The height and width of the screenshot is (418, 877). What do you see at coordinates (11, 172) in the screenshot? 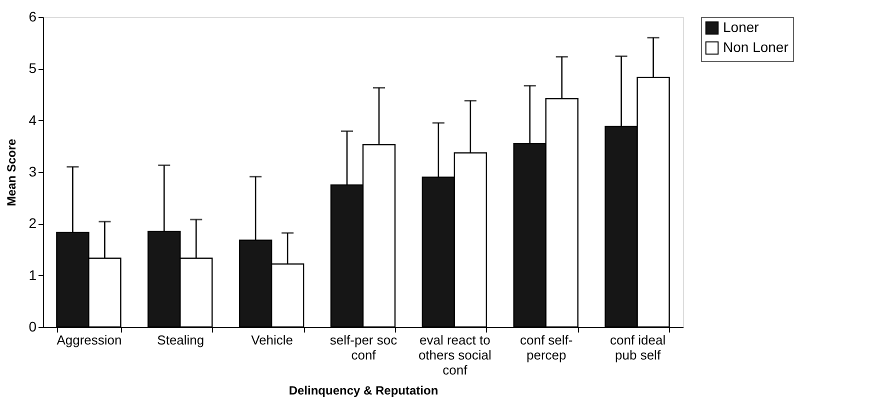
I see `y-axis-title: Mean Score` at bounding box center [11, 172].